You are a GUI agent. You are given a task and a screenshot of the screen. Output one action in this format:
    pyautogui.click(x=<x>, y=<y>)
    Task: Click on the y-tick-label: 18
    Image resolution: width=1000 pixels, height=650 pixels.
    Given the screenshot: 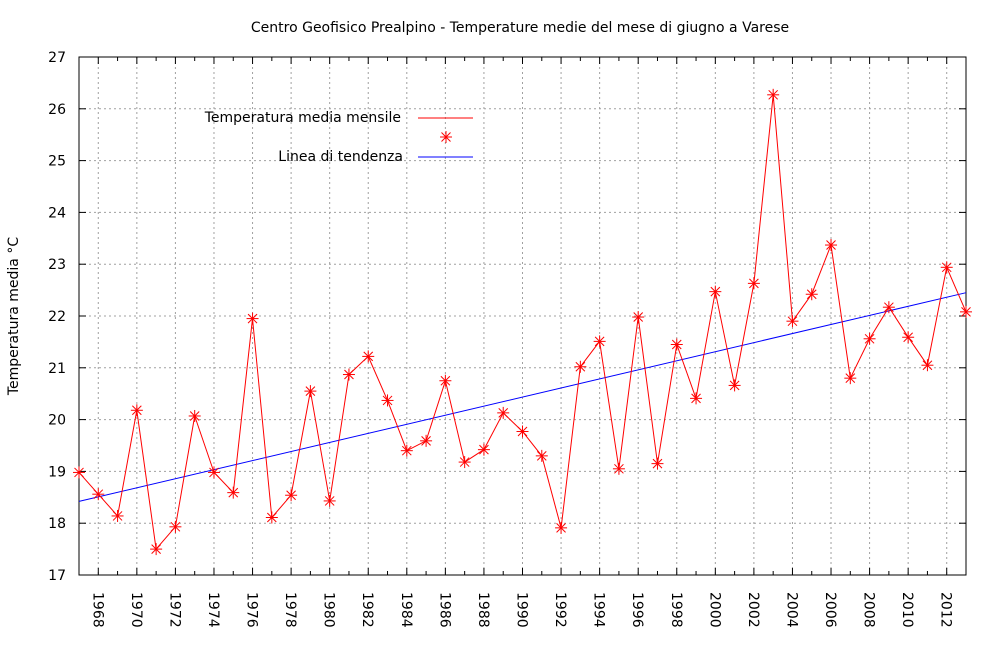 What is the action you would take?
    pyautogui.click(x=57, y=524)
    